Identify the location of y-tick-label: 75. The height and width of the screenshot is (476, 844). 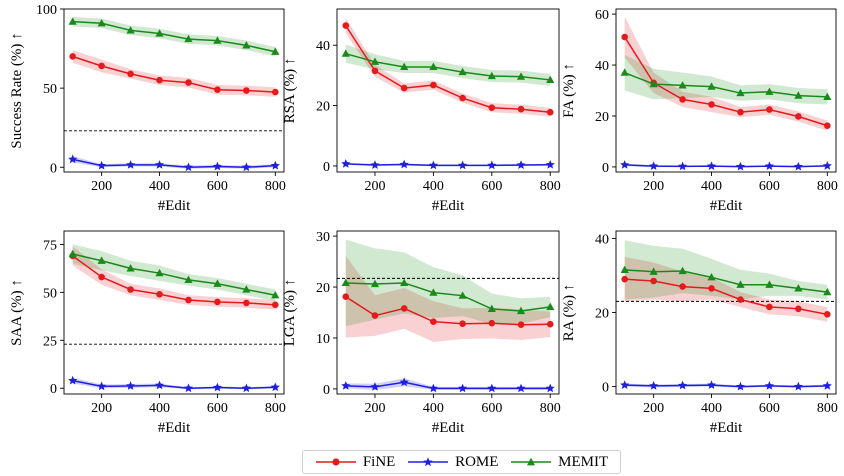
(50, 245).